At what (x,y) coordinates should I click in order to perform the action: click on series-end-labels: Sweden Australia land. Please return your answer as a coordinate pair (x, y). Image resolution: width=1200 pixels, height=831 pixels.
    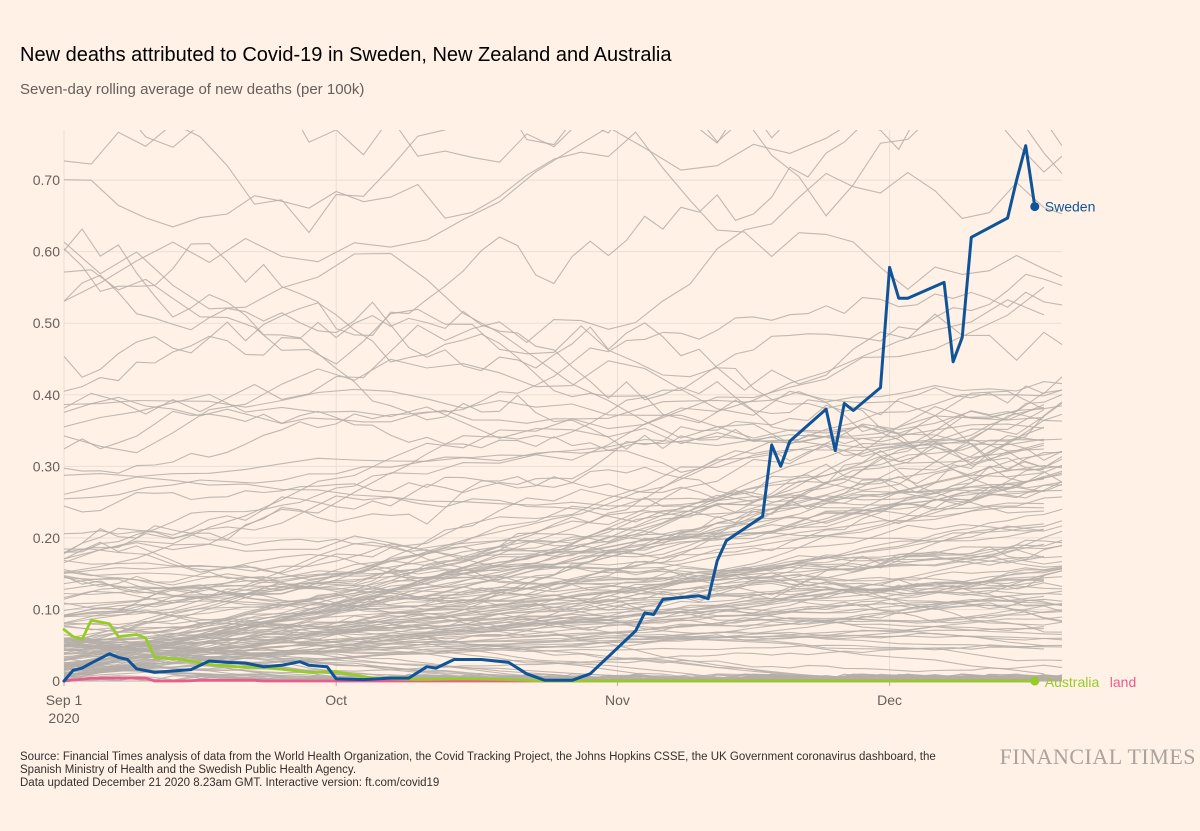
    Looking at the image, I should click on (1090, 444).